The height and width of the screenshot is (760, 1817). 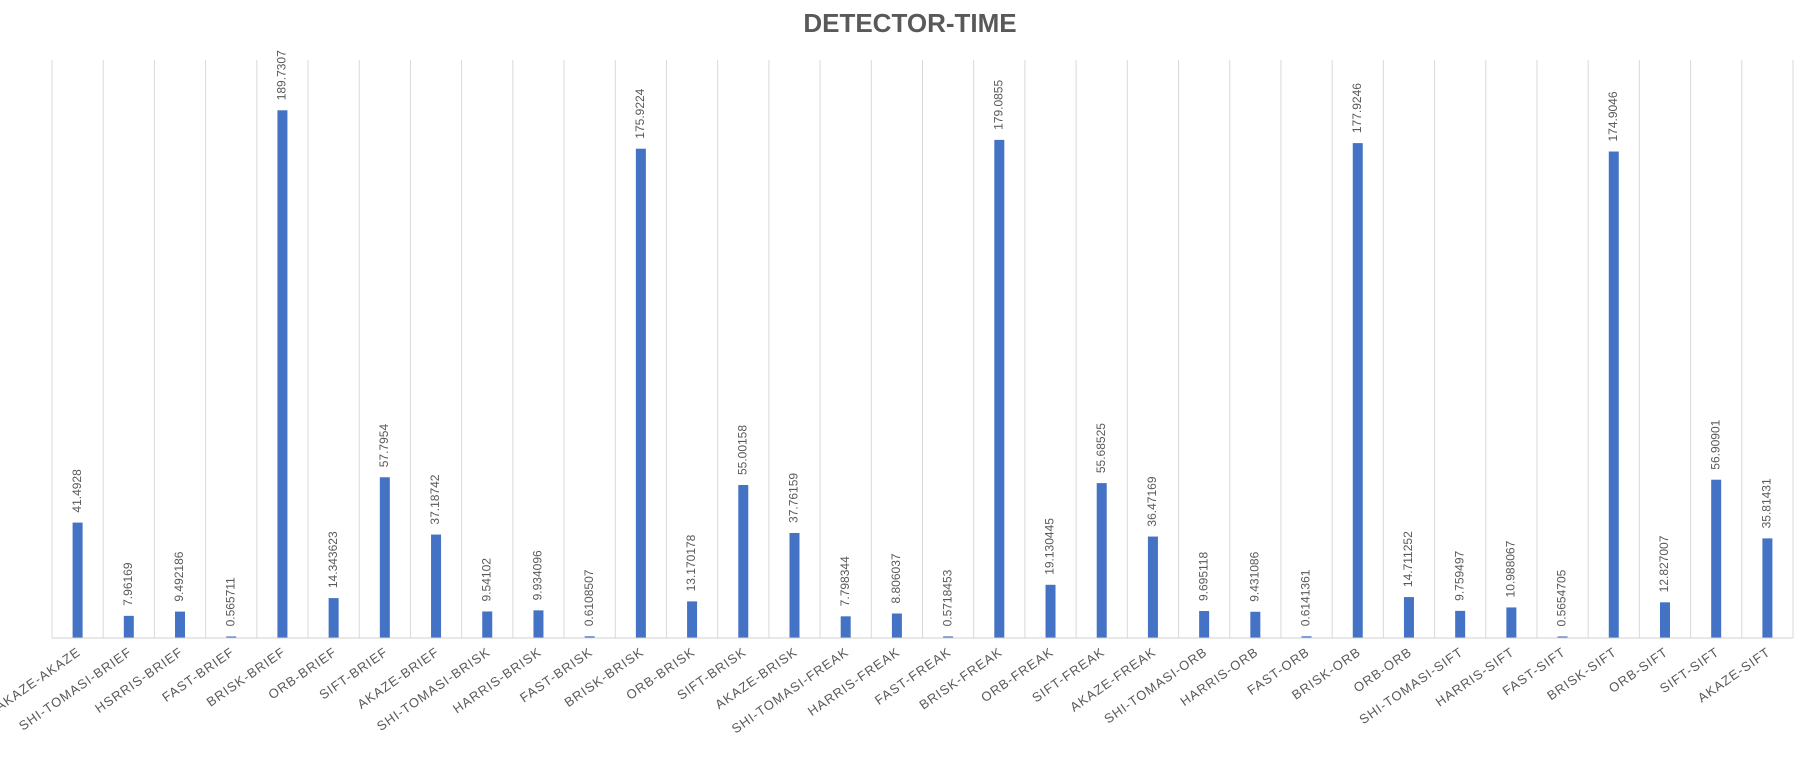 I want to click on data-label: 7.96169, so click(x=128, y=584).